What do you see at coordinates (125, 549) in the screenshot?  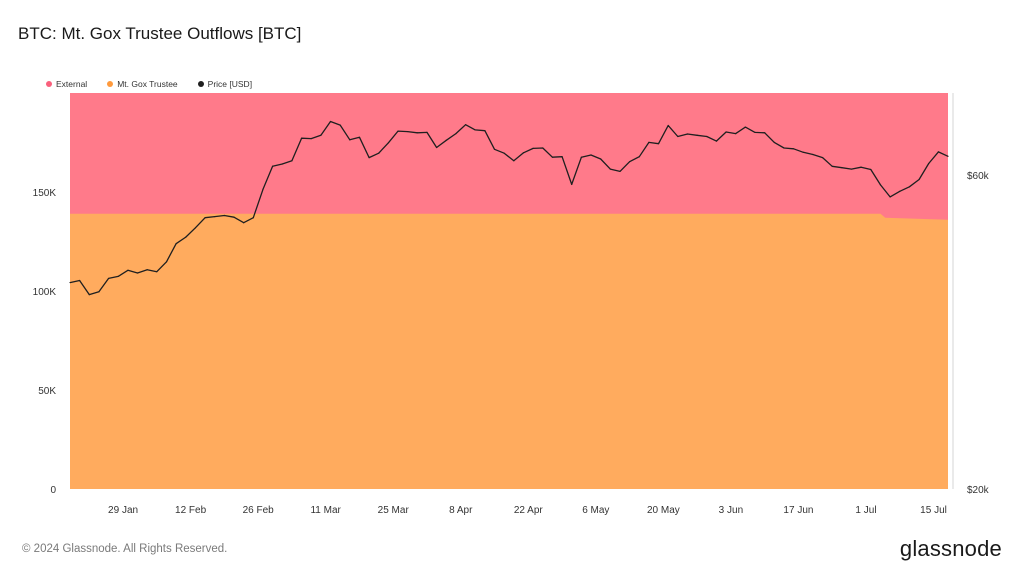 I see `copyright-text: © 2024 Glassnode. All Rights Reserved.` at bounding box center [125, 549].